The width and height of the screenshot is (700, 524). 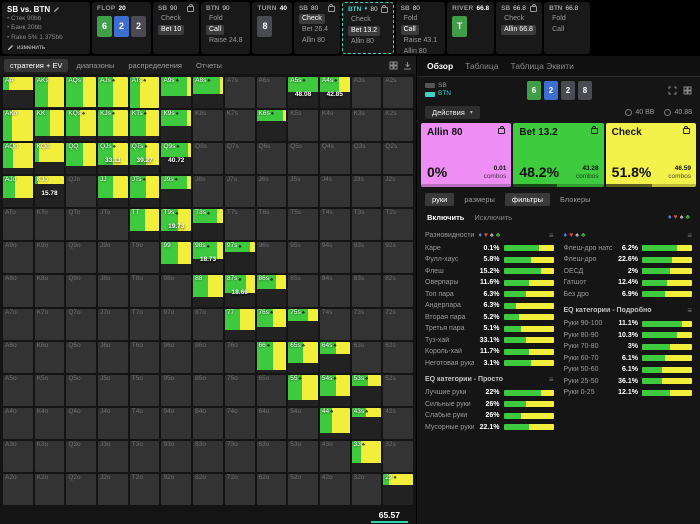 What do you see at coordinates (303, 291) in the screenshot?
I see `matrix-cell-85s: 85s` at bounding box center [303, 291].